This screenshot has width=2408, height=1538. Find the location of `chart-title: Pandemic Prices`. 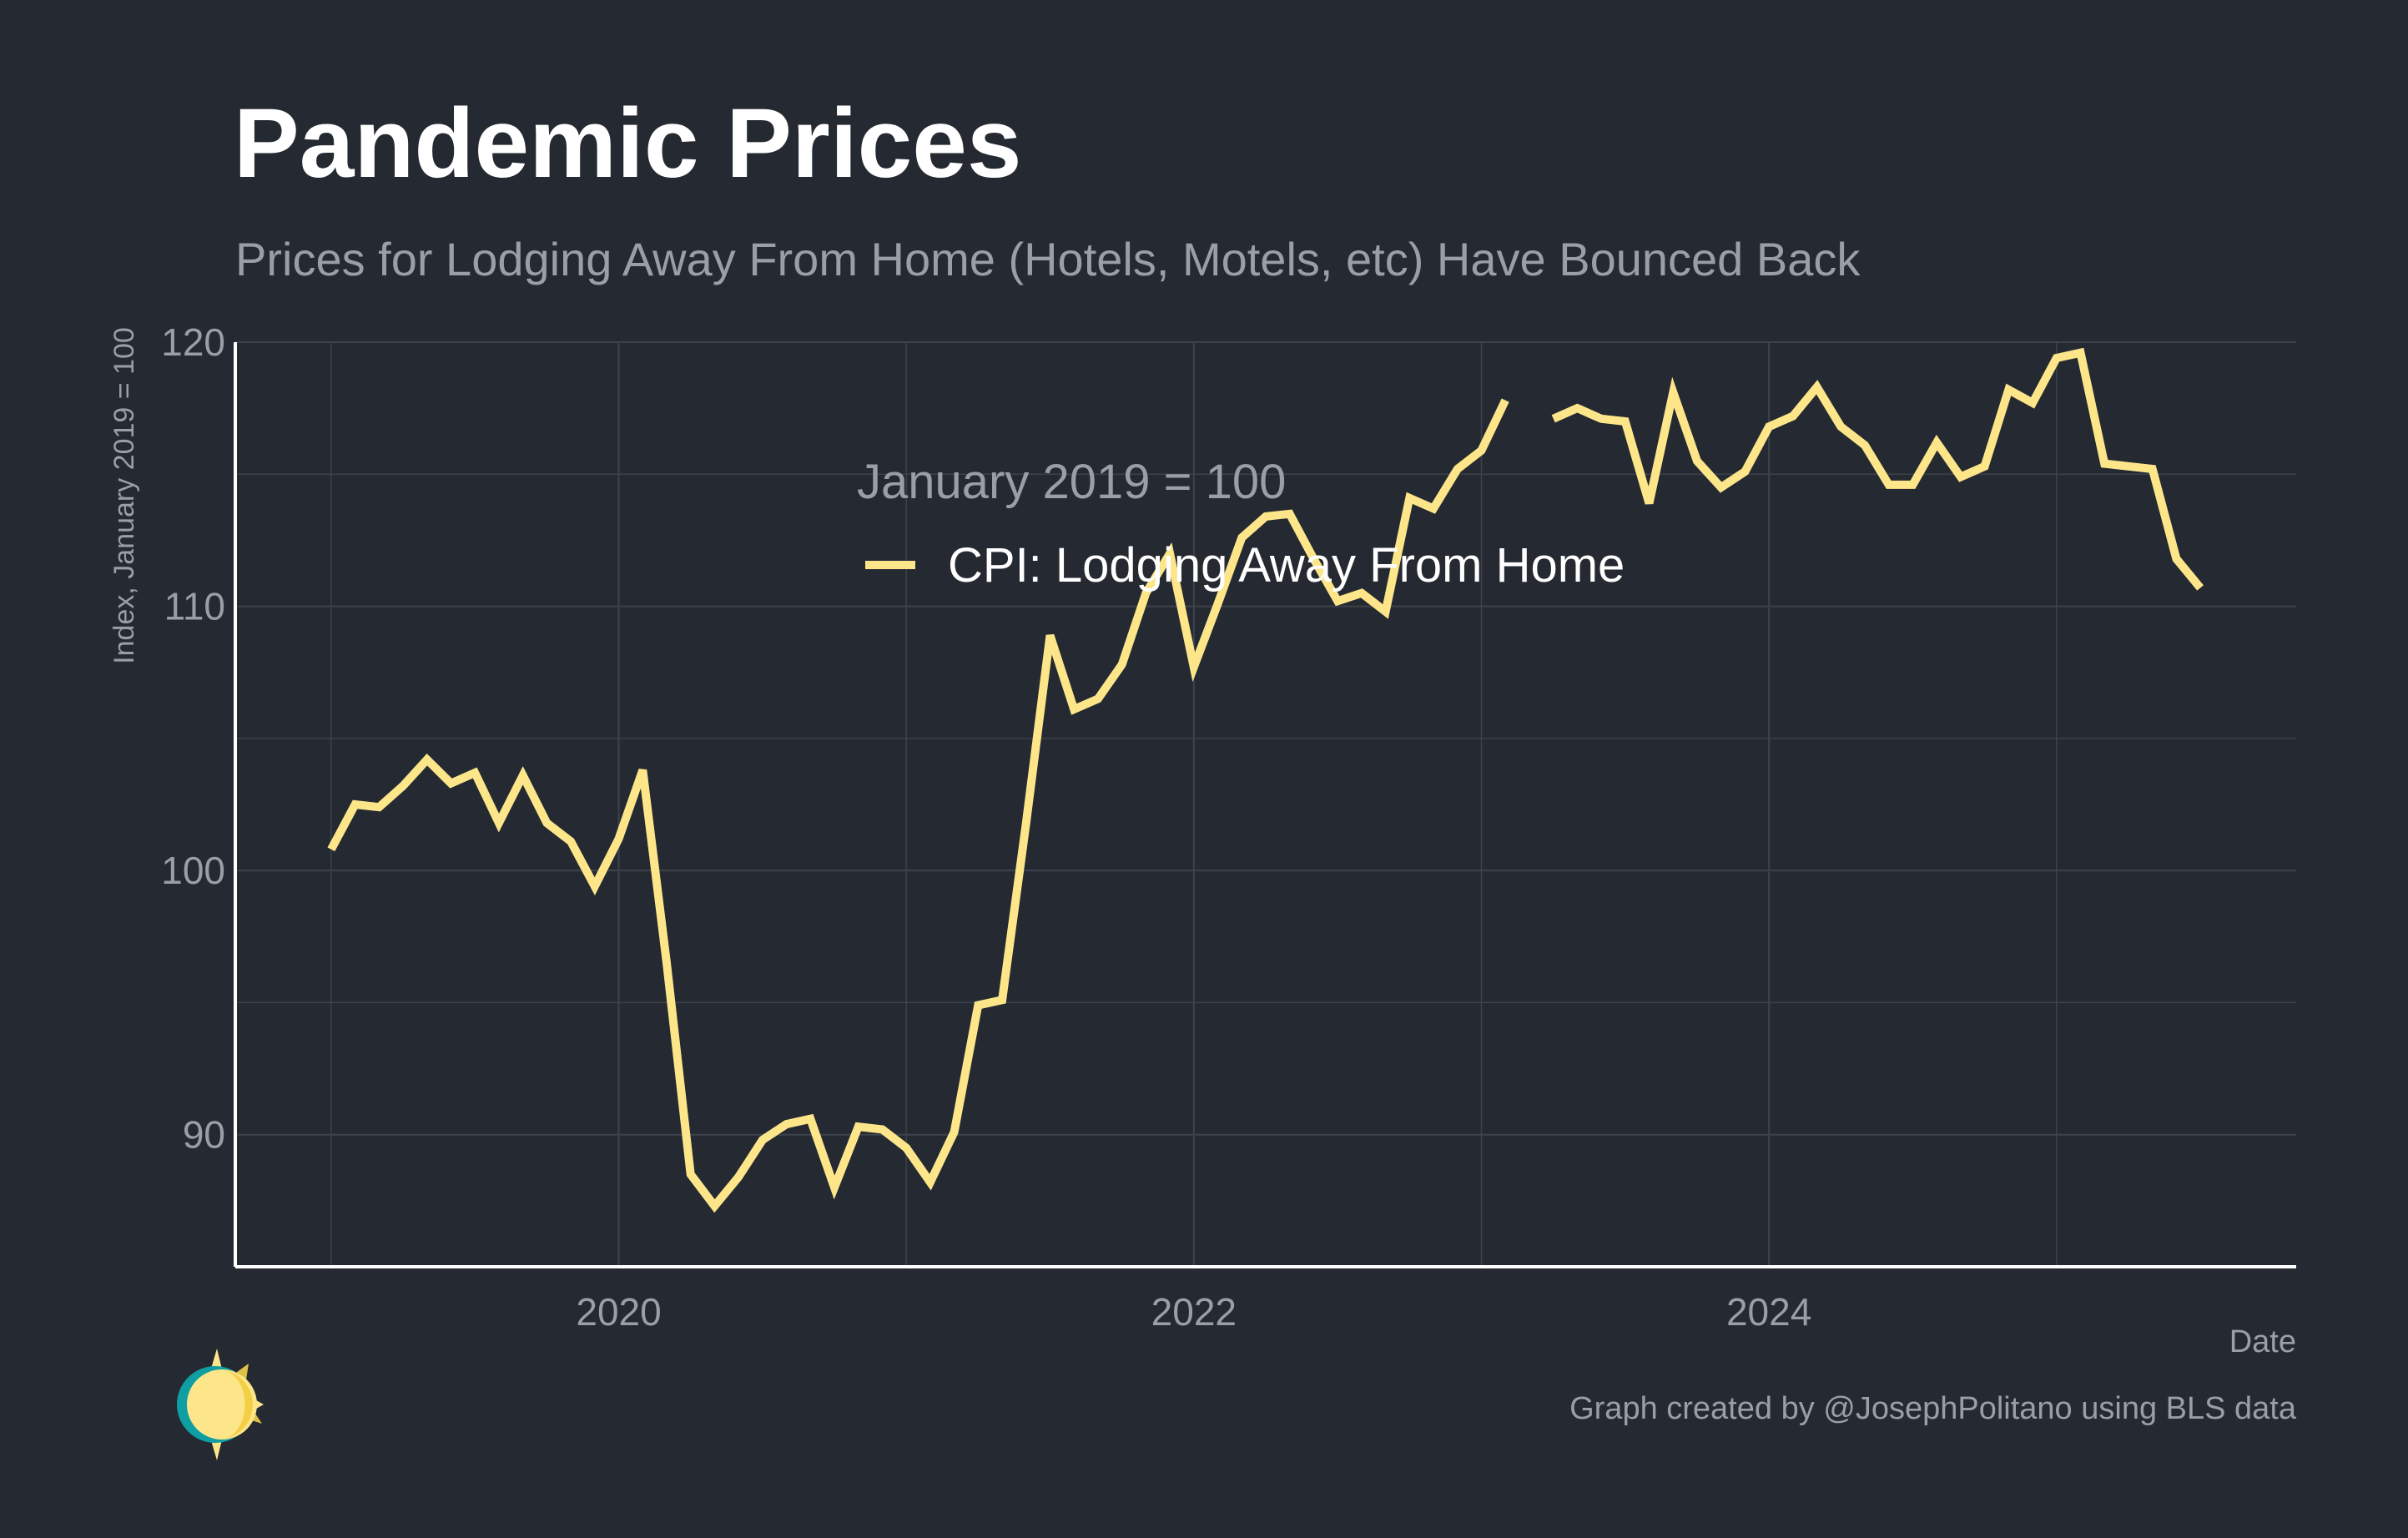

chart-title: Pandemic Prices is located at coordinates (628, 143).